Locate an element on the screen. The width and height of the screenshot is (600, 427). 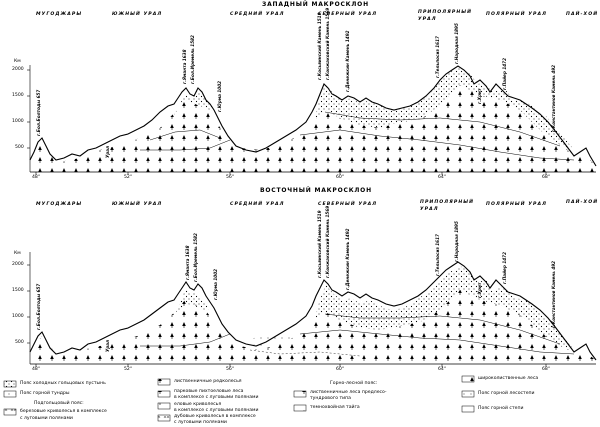
top-y-tick-label: 2000 is located at coordinates (18, 69).